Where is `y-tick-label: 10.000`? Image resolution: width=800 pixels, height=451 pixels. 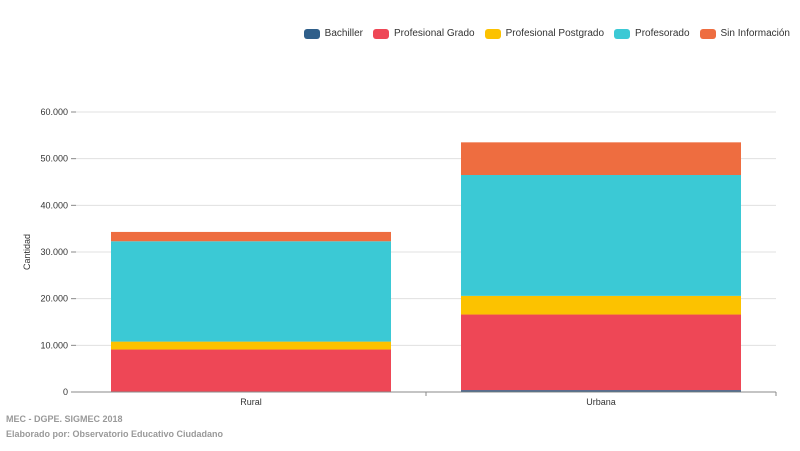 y-tick-label: 10.000 is located at coordinates (54, 345).